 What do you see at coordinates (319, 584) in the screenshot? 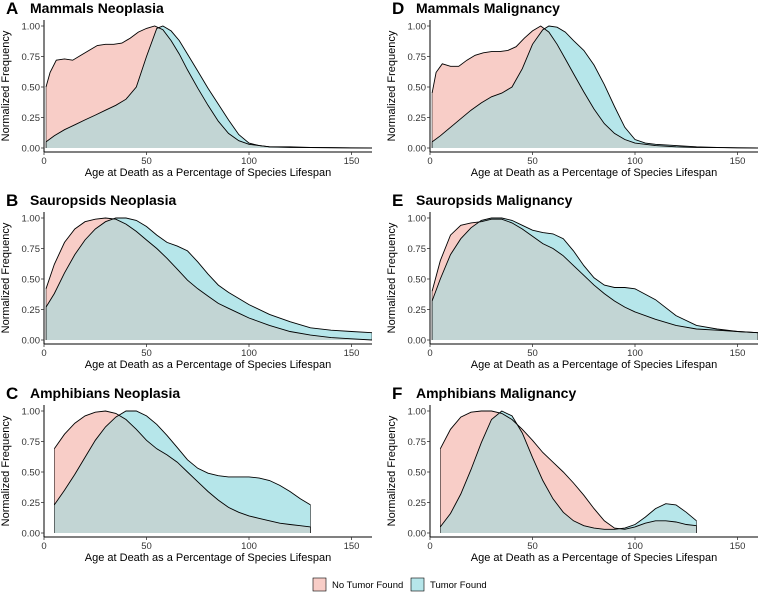
I see `legend-swatch-no-tumor` at bounding box center [319, 584].